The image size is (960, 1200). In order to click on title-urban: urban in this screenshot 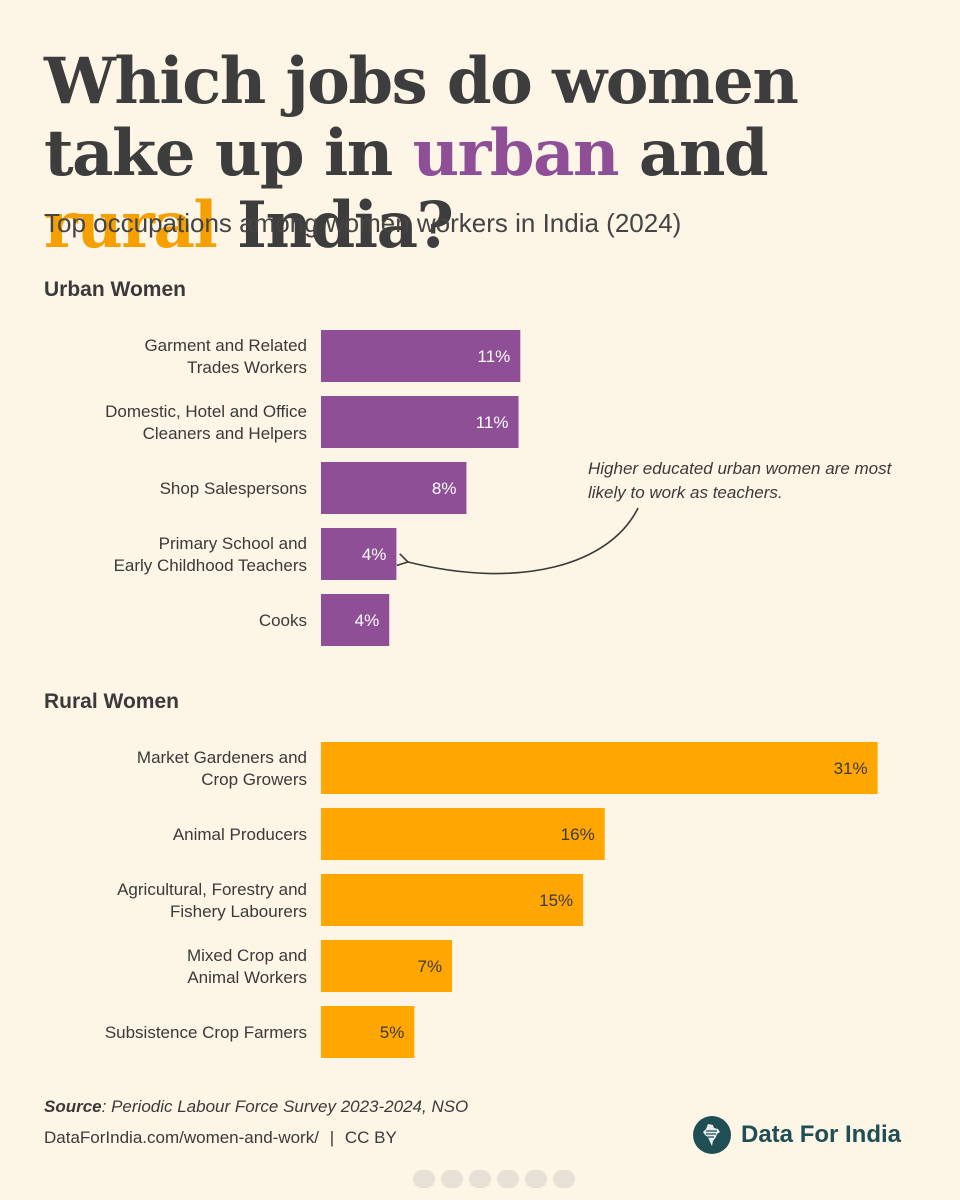, I will do `click(516, 153)`.